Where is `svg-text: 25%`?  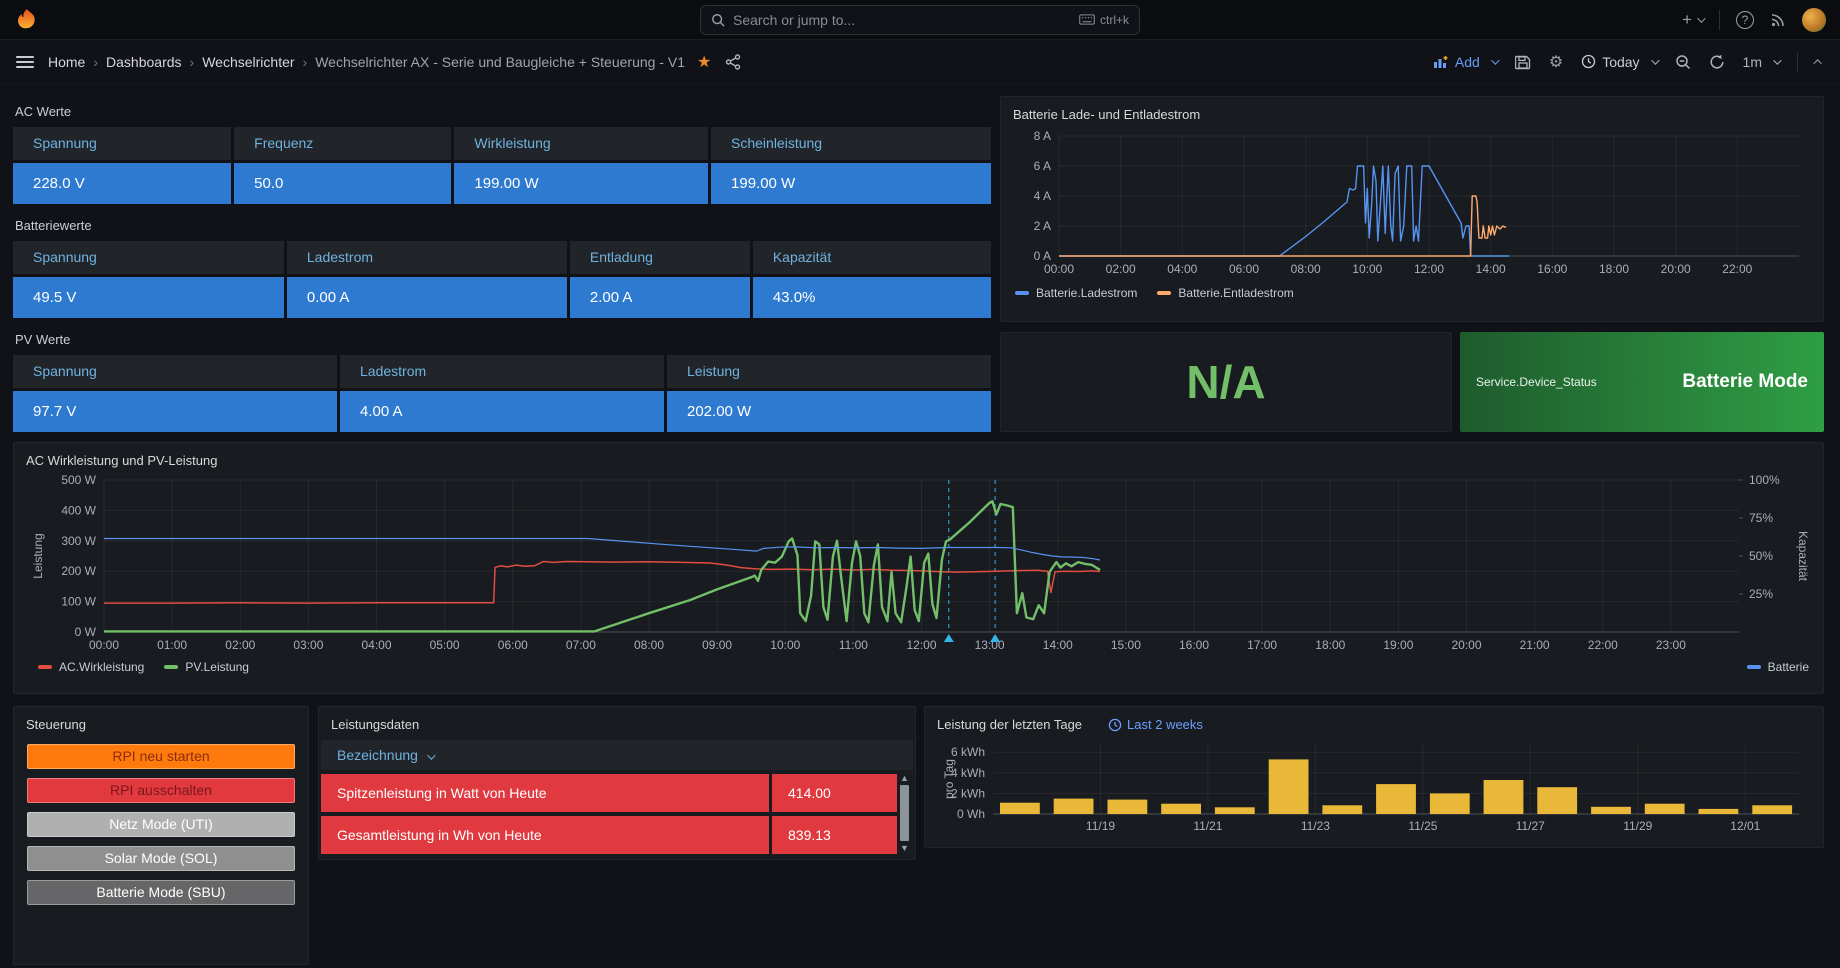
svg-text: 25% is located at coordinates (1761, 594).